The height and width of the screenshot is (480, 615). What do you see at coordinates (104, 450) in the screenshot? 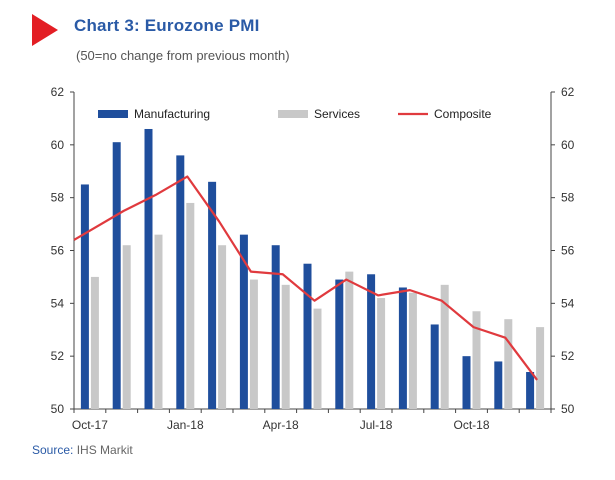
I see `source-value: IHS Markit` at bounding box center [104, 450].